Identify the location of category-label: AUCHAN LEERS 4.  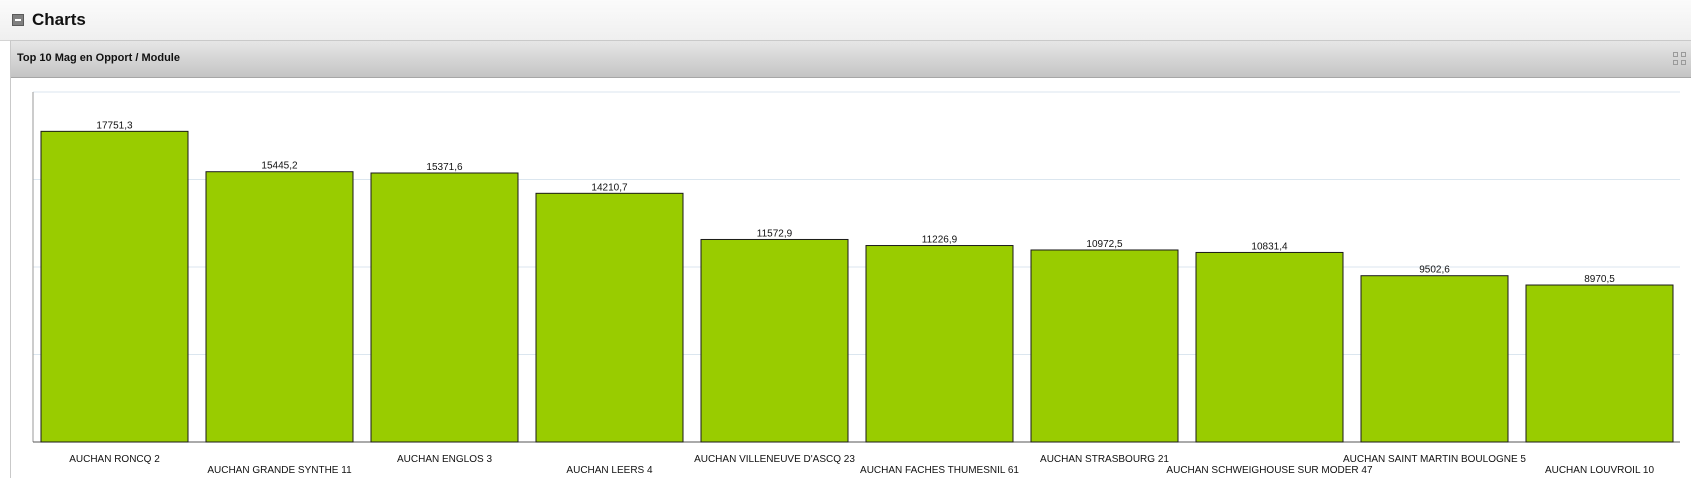
(609, 470).